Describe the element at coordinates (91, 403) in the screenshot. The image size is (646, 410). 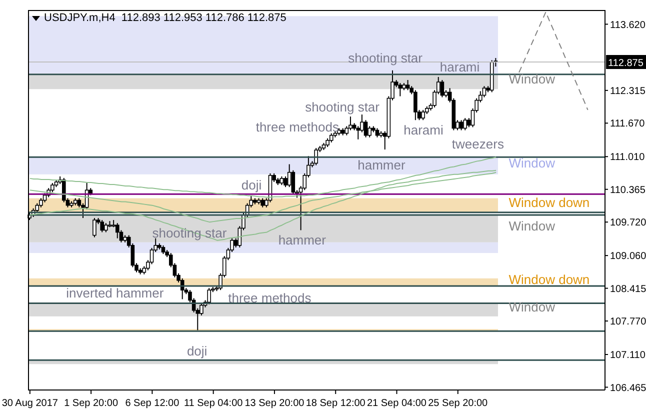
I see `x-tick-label: 1 Sep 20:00` at that location.